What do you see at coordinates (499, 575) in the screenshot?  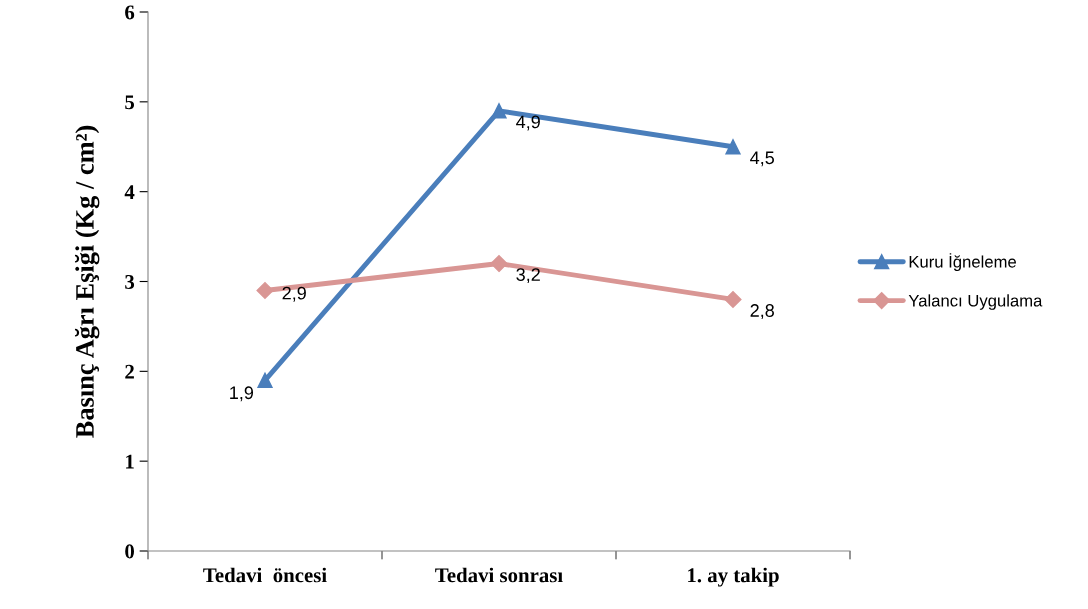 I see `x-tick-label: Tedavi sonrası` at bounding box center [499, 575].